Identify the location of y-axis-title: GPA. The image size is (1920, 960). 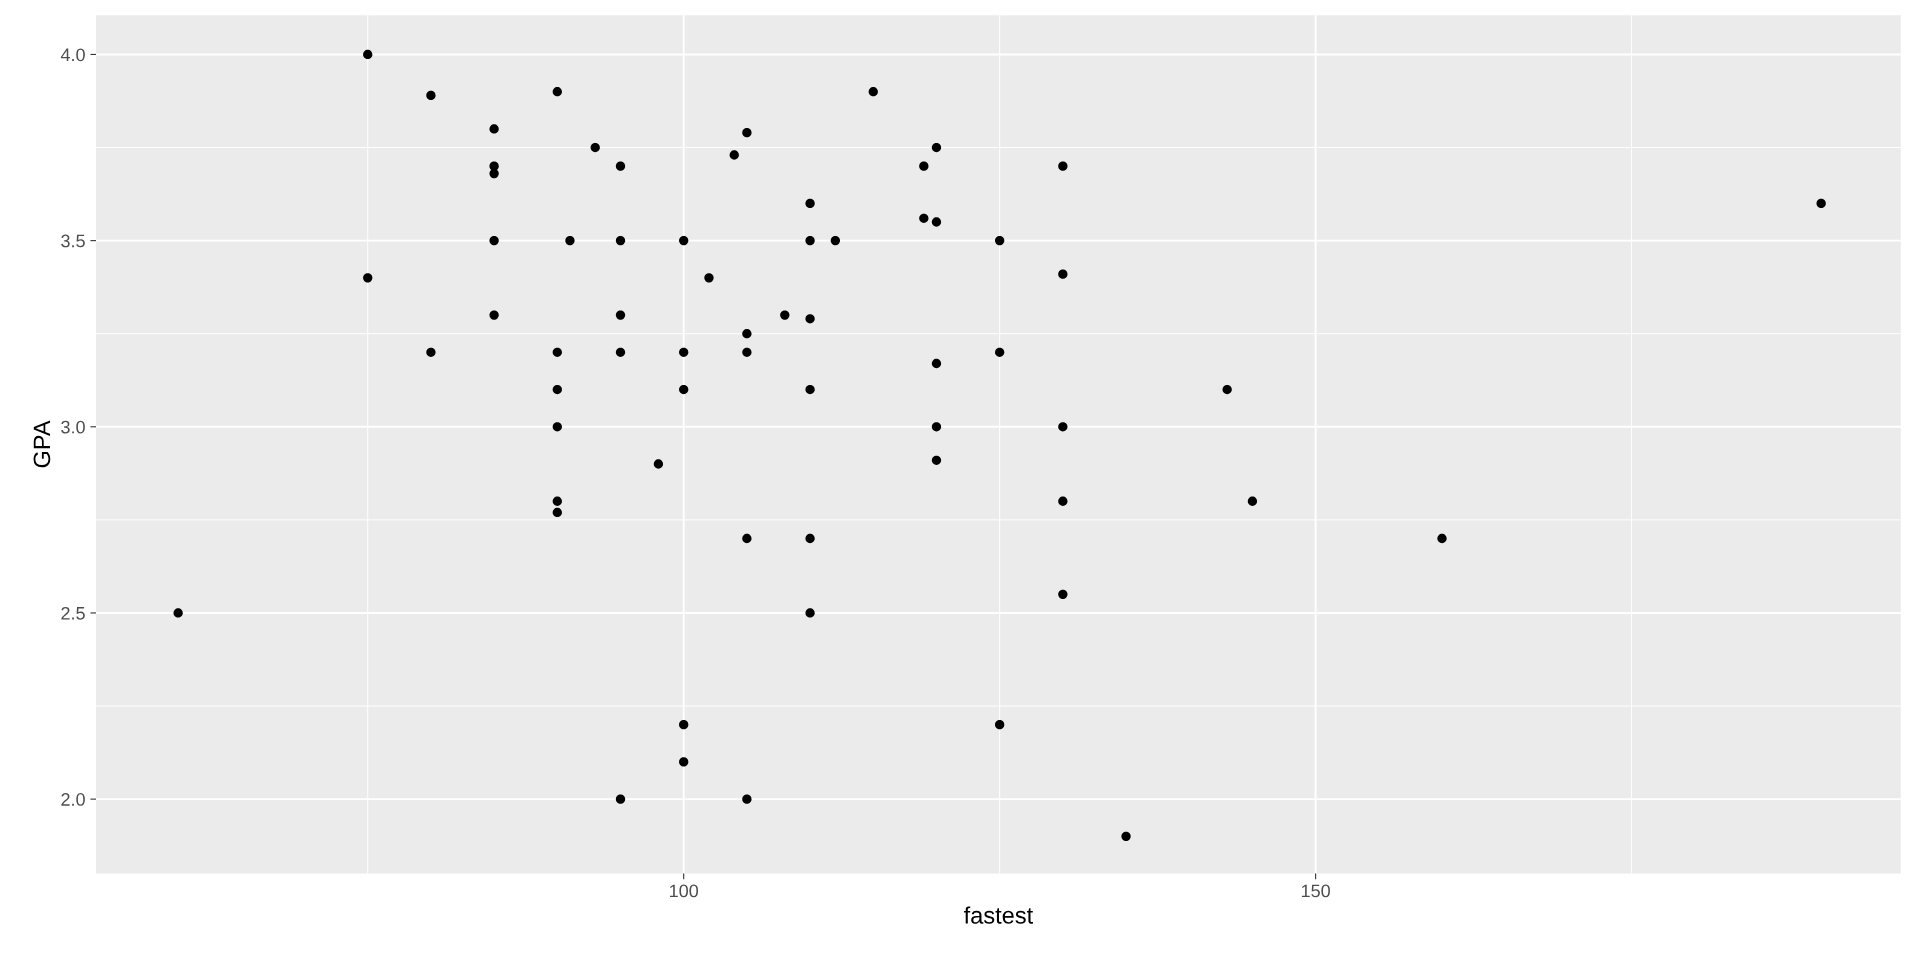
(42, 444).